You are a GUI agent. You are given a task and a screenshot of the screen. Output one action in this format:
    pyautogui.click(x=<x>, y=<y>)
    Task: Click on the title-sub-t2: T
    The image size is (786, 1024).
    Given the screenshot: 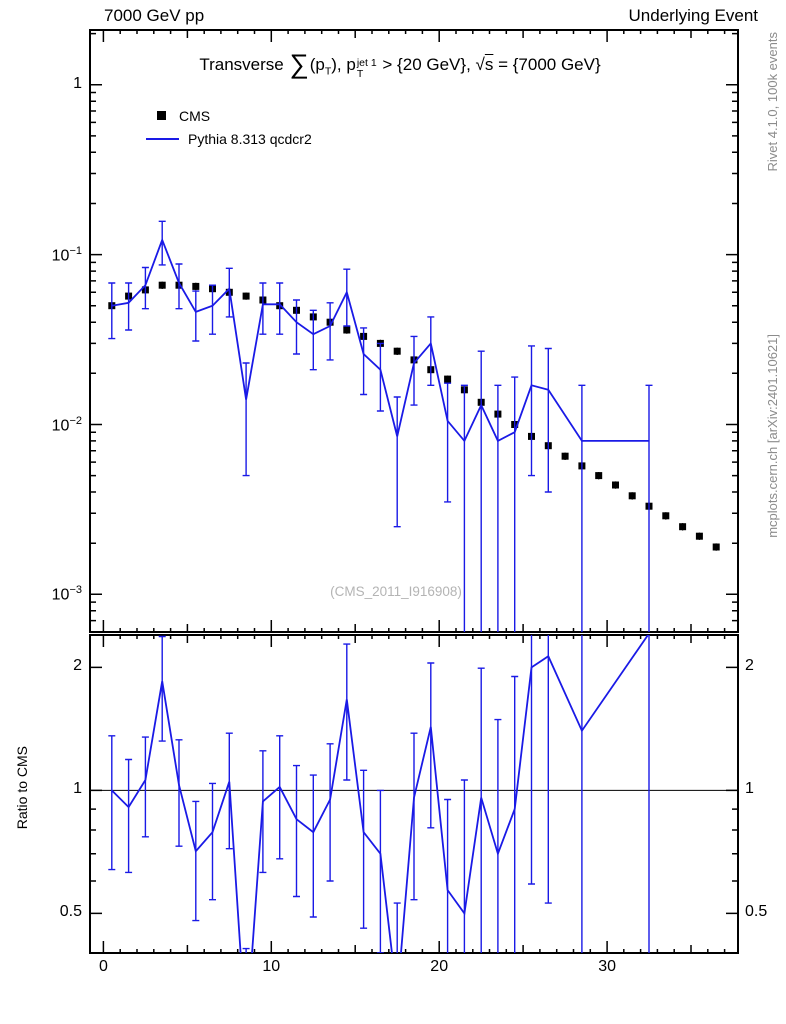 What is the action you would take?
    pyautogui.click(x=360, y=74)
    